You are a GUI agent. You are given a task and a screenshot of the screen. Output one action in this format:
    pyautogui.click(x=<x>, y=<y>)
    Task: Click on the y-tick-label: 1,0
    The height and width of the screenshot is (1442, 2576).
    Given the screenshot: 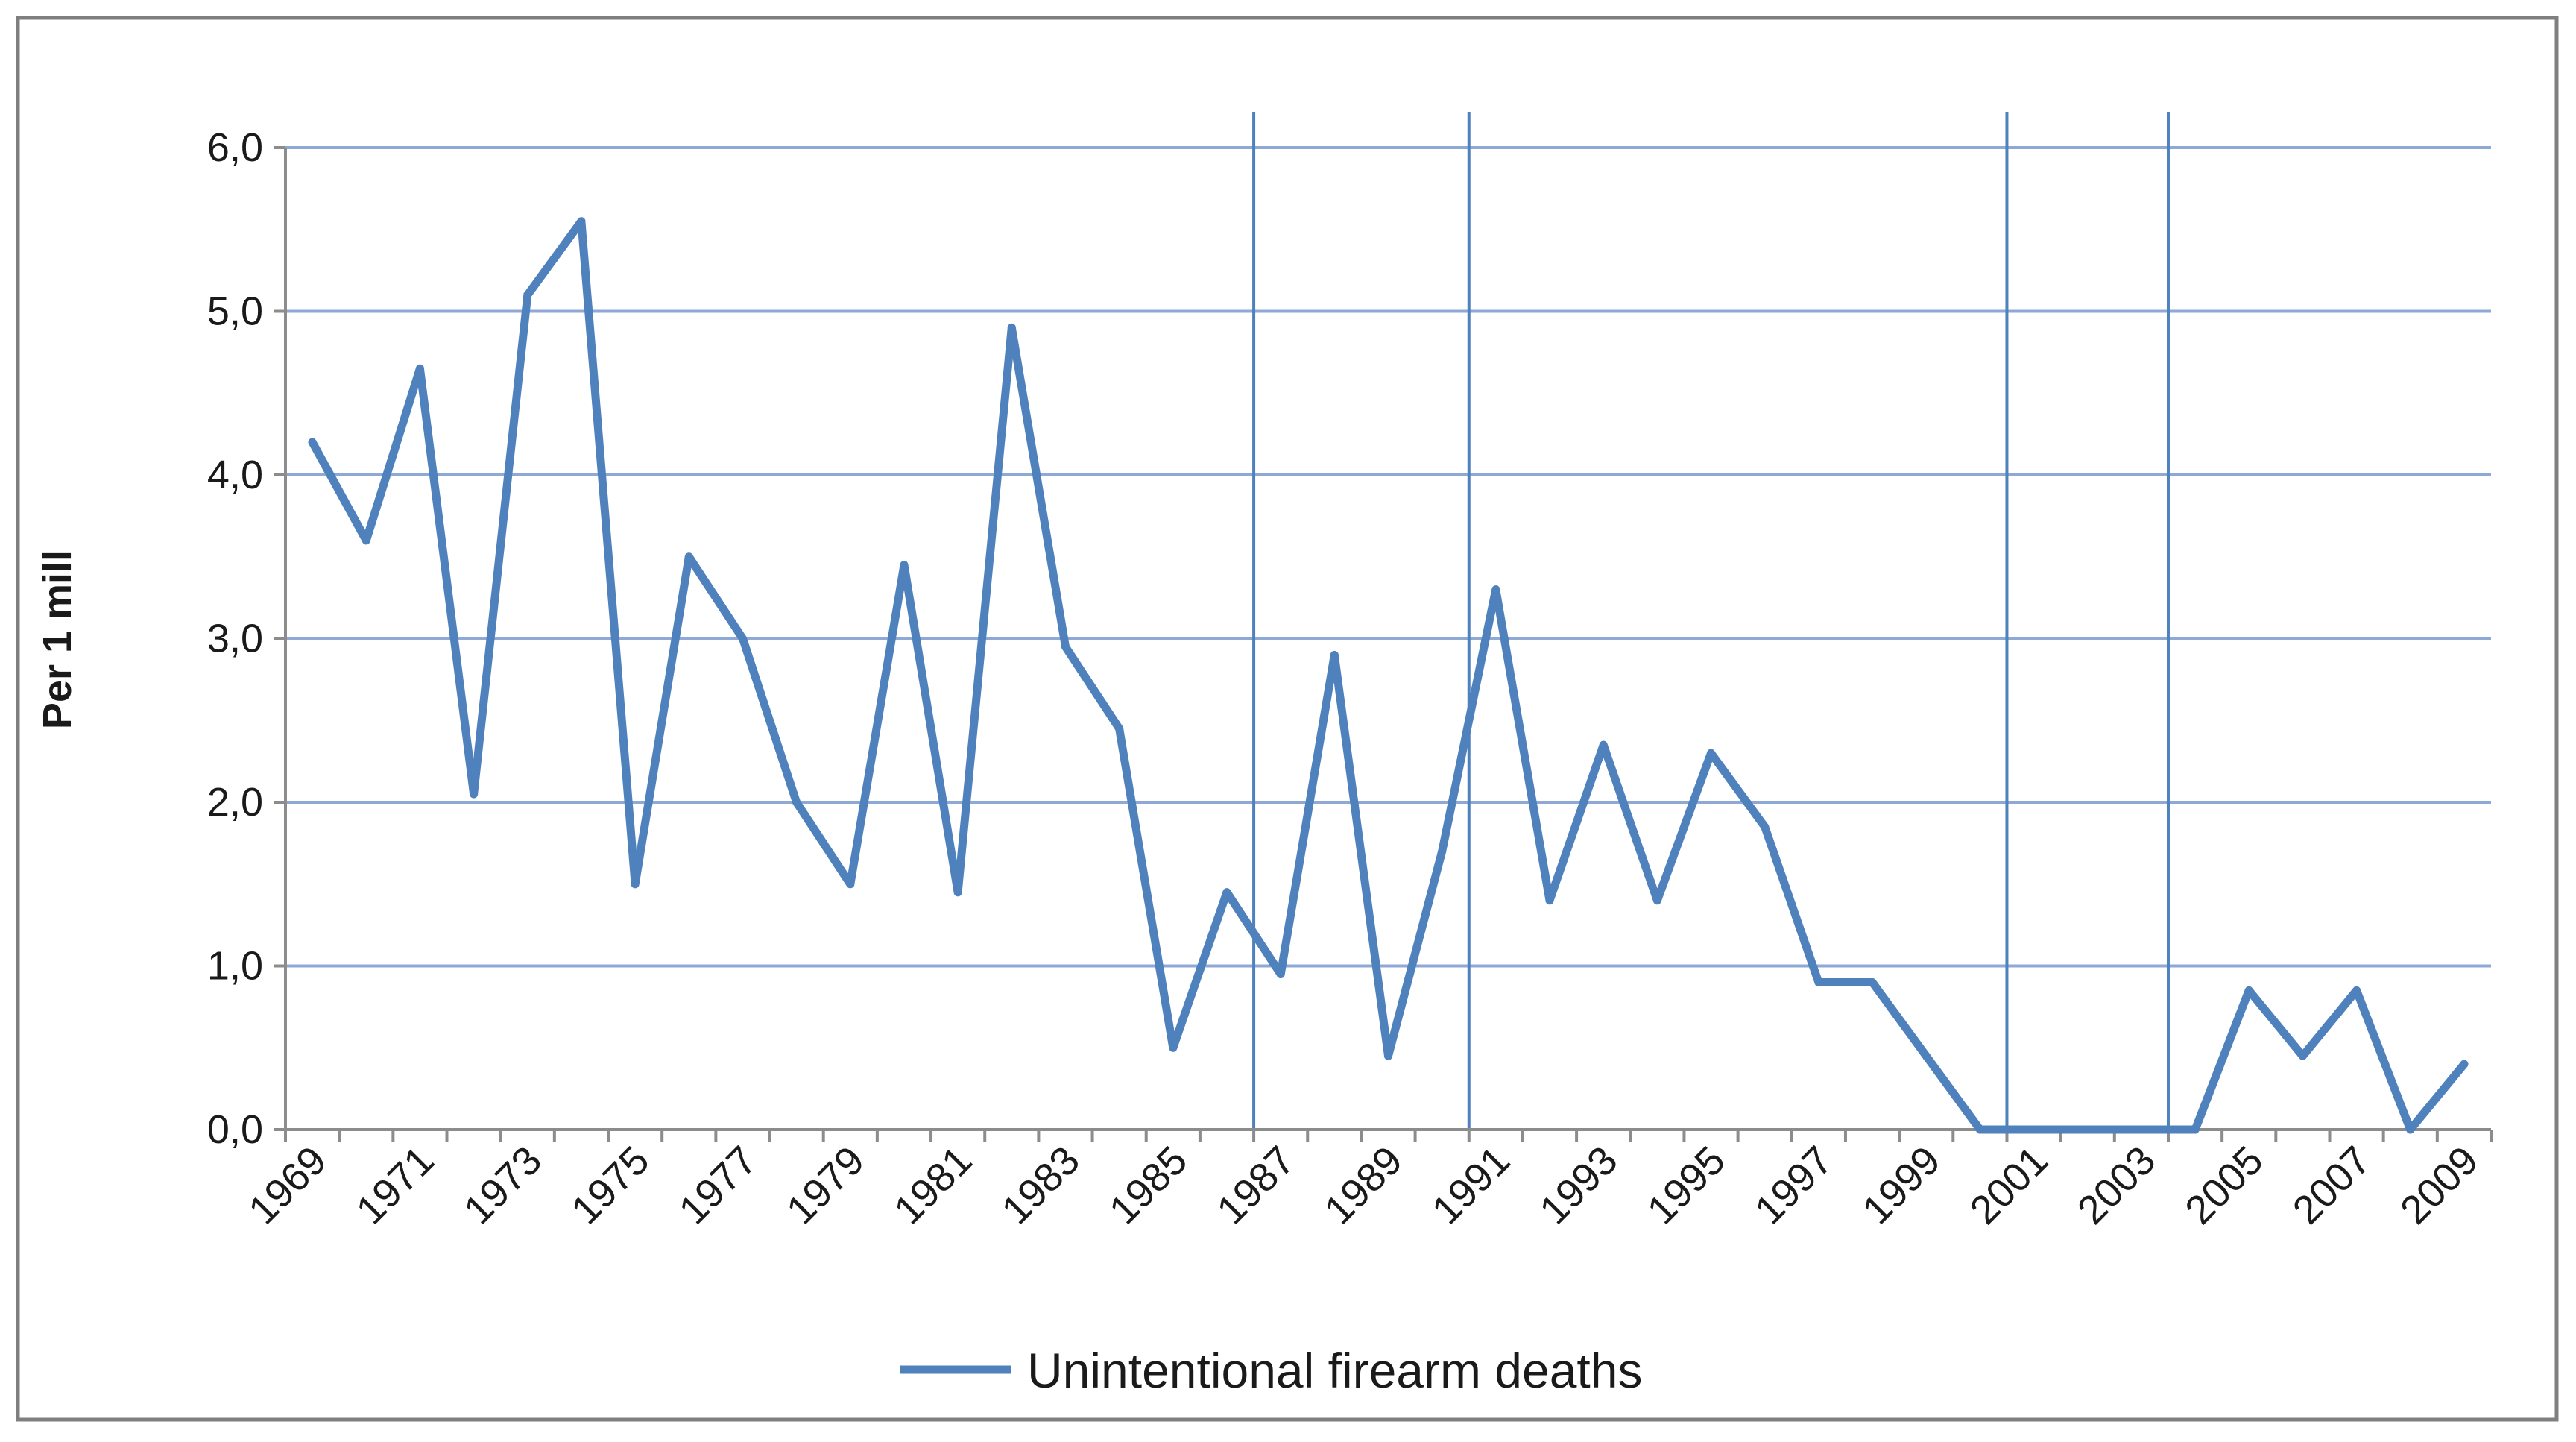 What is the action you would take?
    pyautogui.click(x=235, y=967)
    